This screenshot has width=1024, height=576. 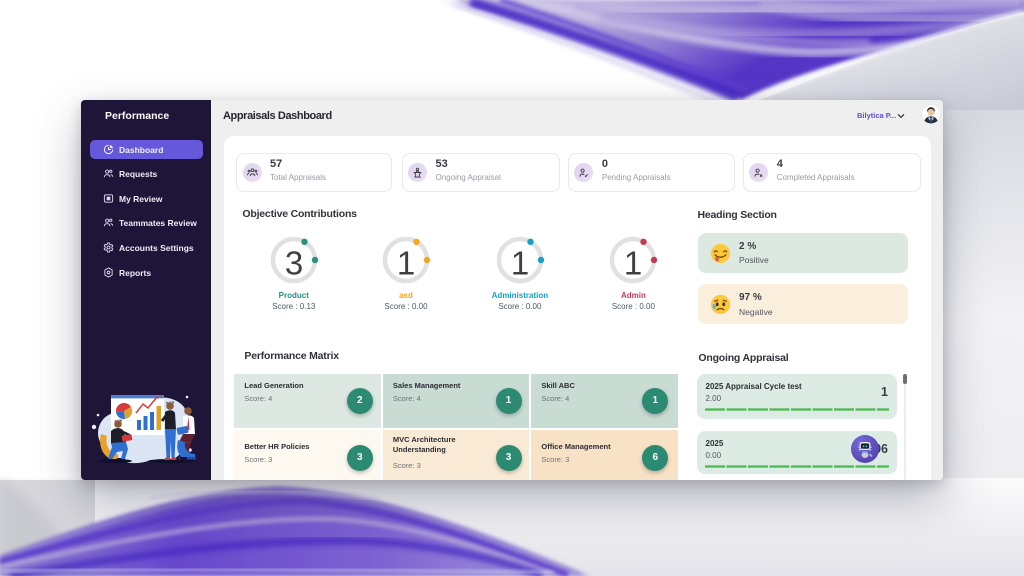 I want to click on svg-text: 3, so click(x=294, y=262).